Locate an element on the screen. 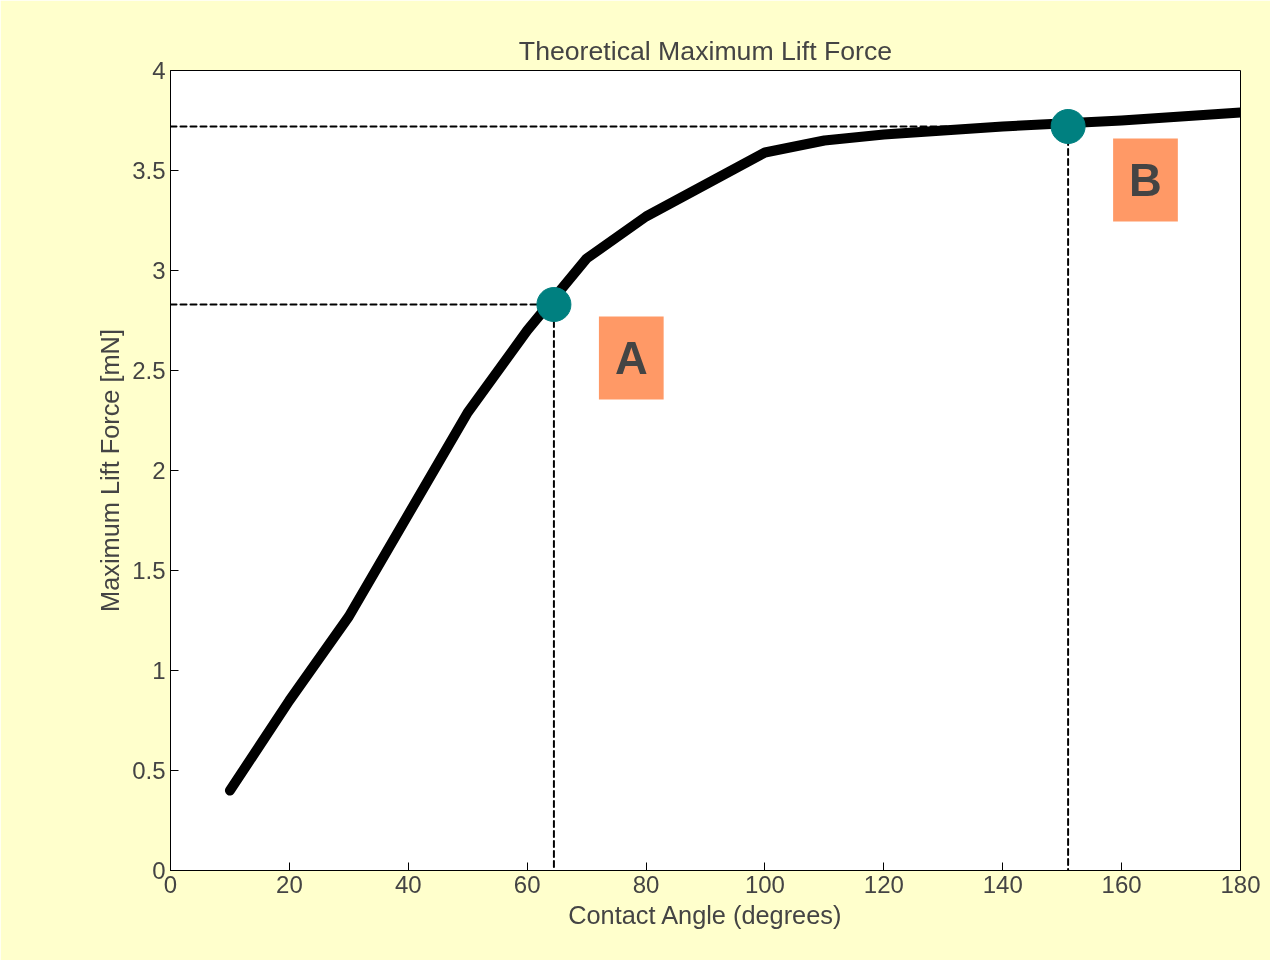 The height and width of the screenshot is (973, 1283). x-tick-label: 120 is located at coordinates (883, 884).